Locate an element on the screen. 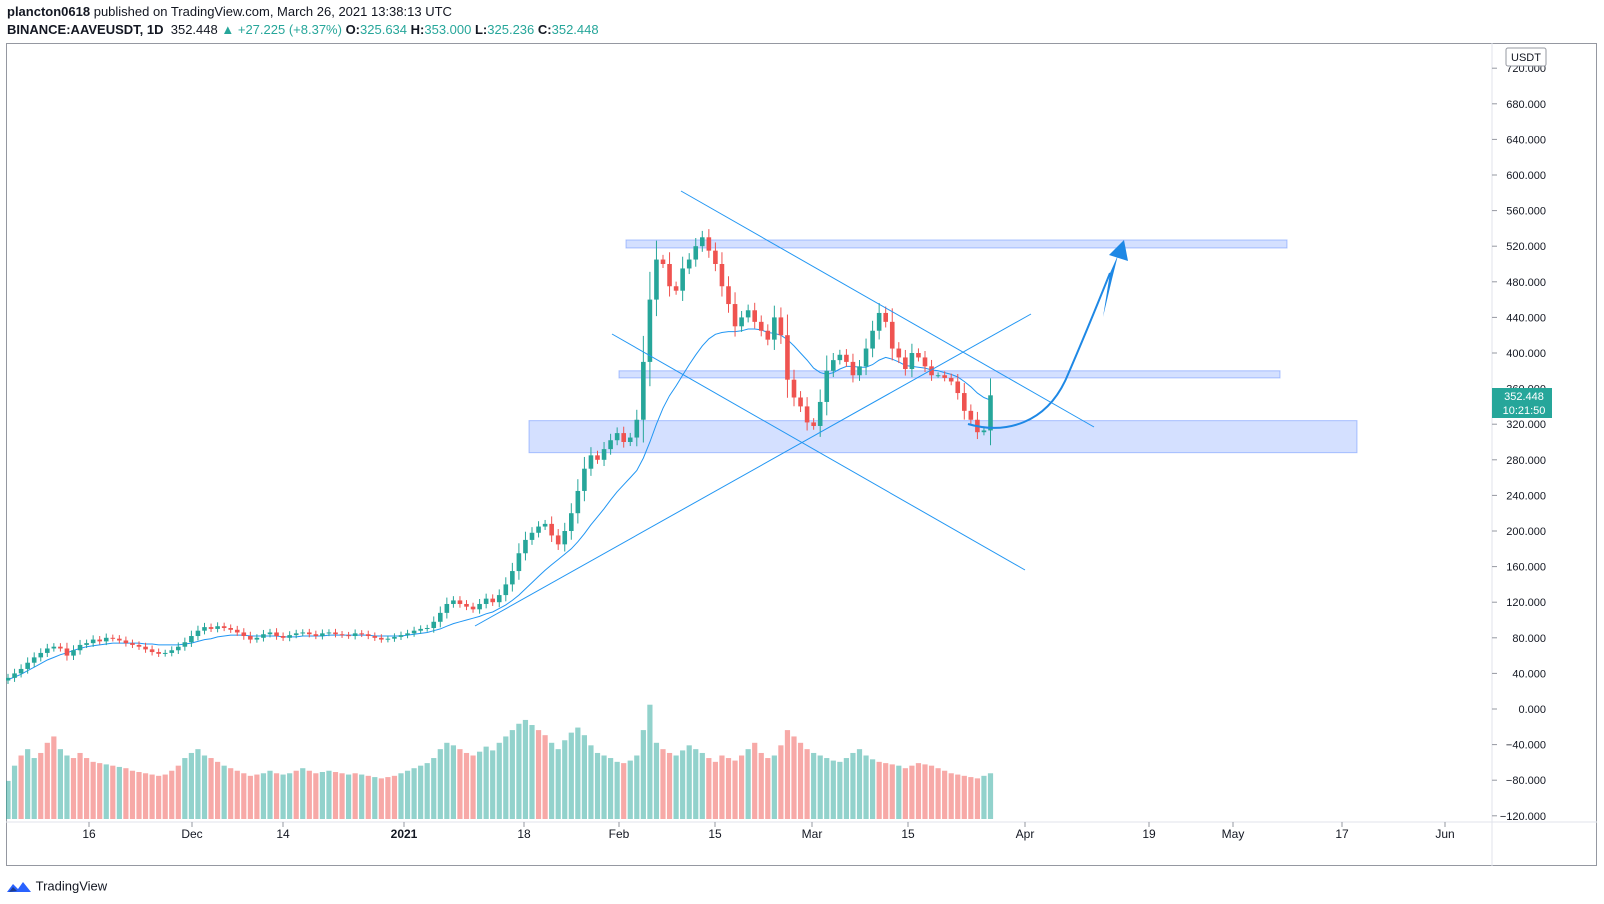  time-tick-label: 18 is located at coordinates (524, 834).